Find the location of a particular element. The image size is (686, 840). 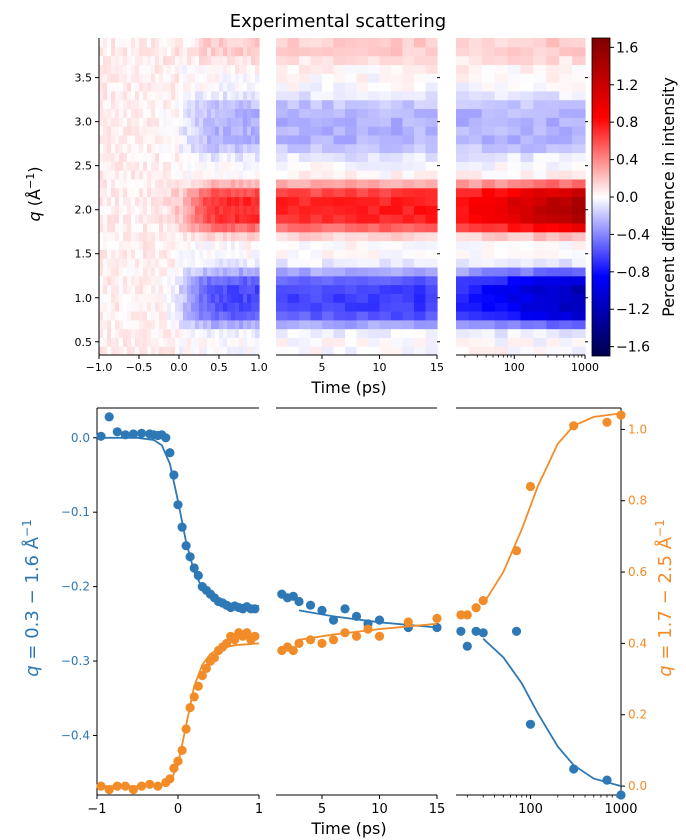

heatmap-y-tick-label: 1.0 is located at coordinates (84, 298).